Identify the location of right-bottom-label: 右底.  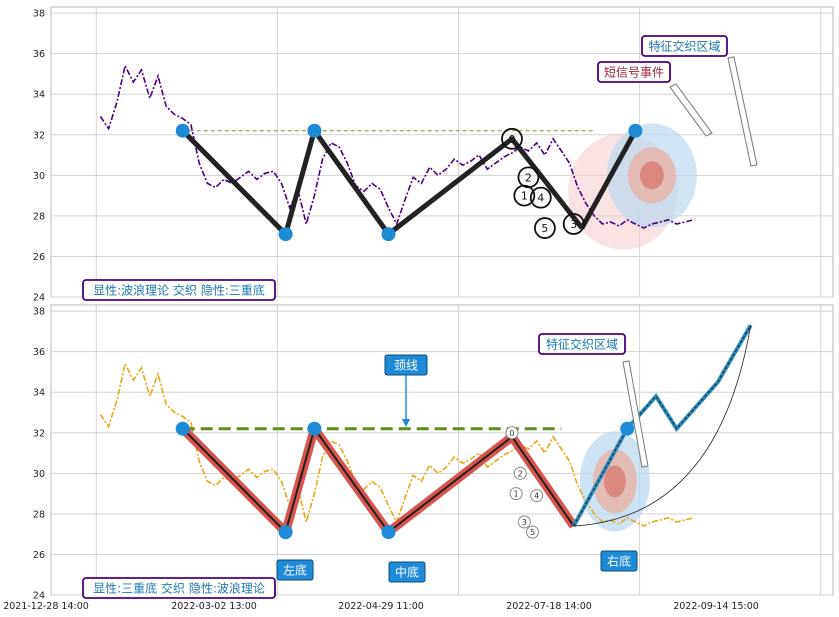
(619, 561).